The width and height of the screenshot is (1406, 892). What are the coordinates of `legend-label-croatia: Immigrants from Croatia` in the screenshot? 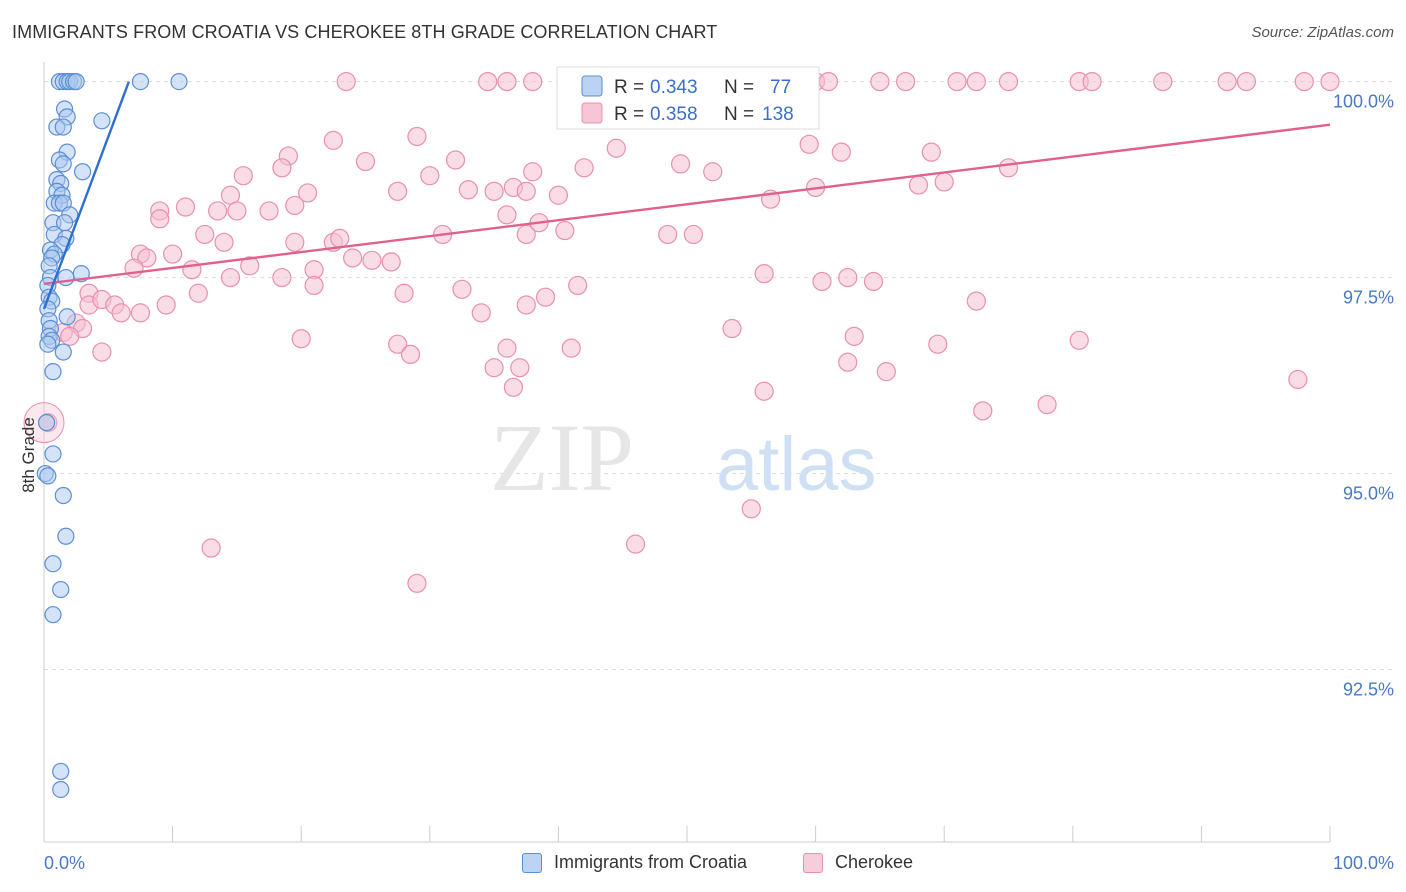 It's located at (651, 862).